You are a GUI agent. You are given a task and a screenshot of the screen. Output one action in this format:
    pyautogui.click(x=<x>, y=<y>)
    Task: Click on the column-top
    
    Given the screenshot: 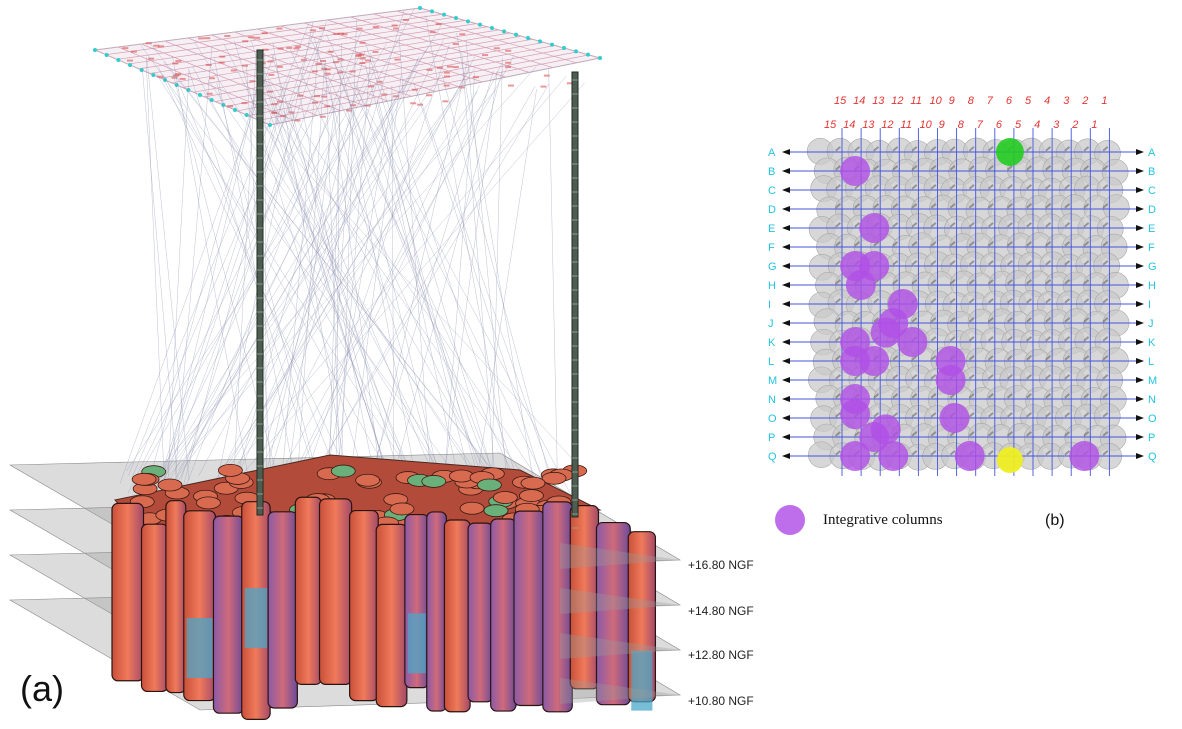 What is the action you would take?
    pyautogui.click(x=230, y=470)
    